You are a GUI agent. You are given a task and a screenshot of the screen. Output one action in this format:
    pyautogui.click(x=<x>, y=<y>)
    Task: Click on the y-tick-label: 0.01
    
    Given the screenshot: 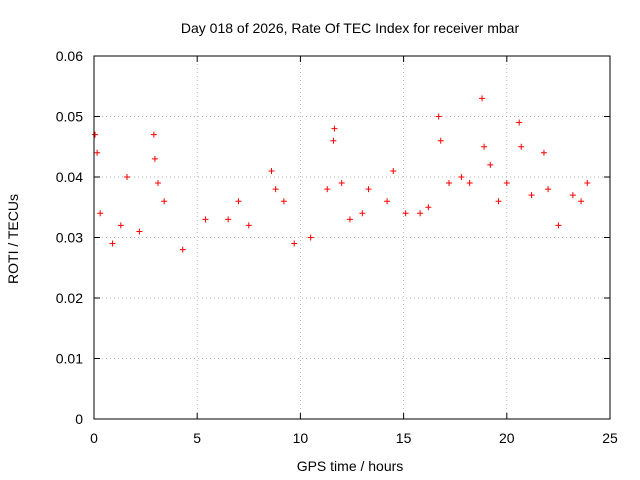 What is the action you would take?
    pyautogui.click(x=69, y=359)
    